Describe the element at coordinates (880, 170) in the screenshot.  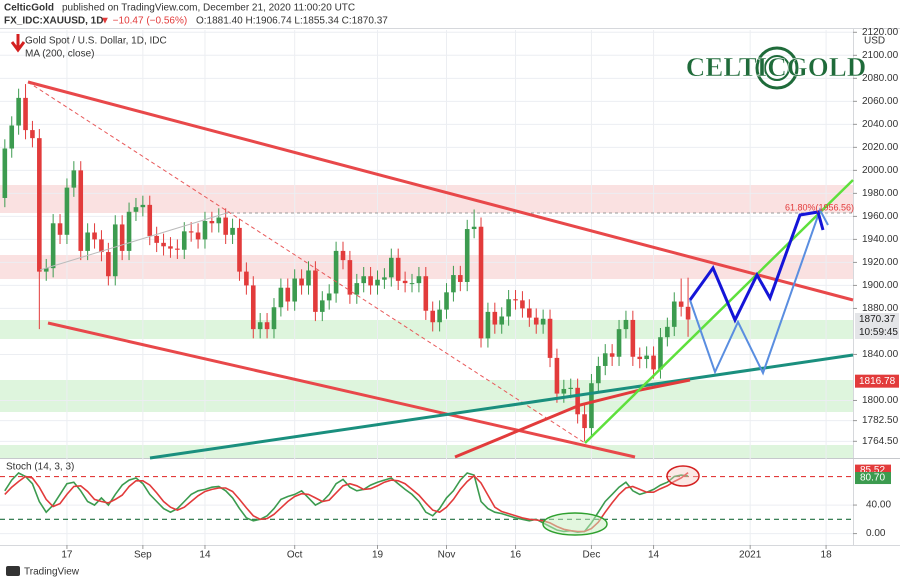
I see `y-tick-label: 2000.00` at that location.